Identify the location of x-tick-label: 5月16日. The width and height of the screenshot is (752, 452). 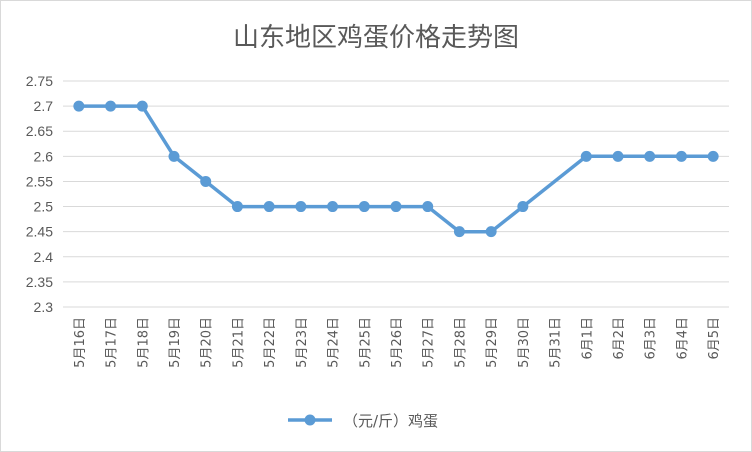
(80, 342).